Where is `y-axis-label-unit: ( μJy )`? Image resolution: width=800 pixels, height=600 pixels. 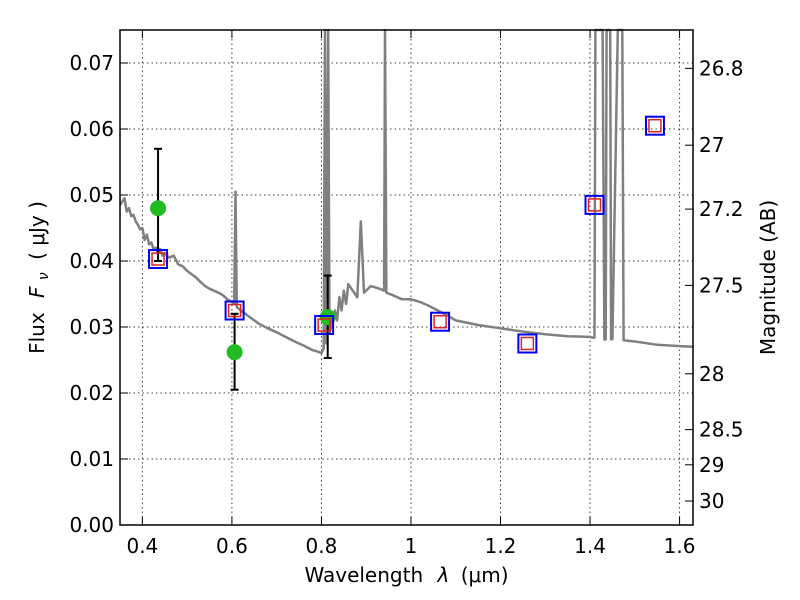
y-axis-label-unit: ( μJy ) is located at coordinates (37, 230).